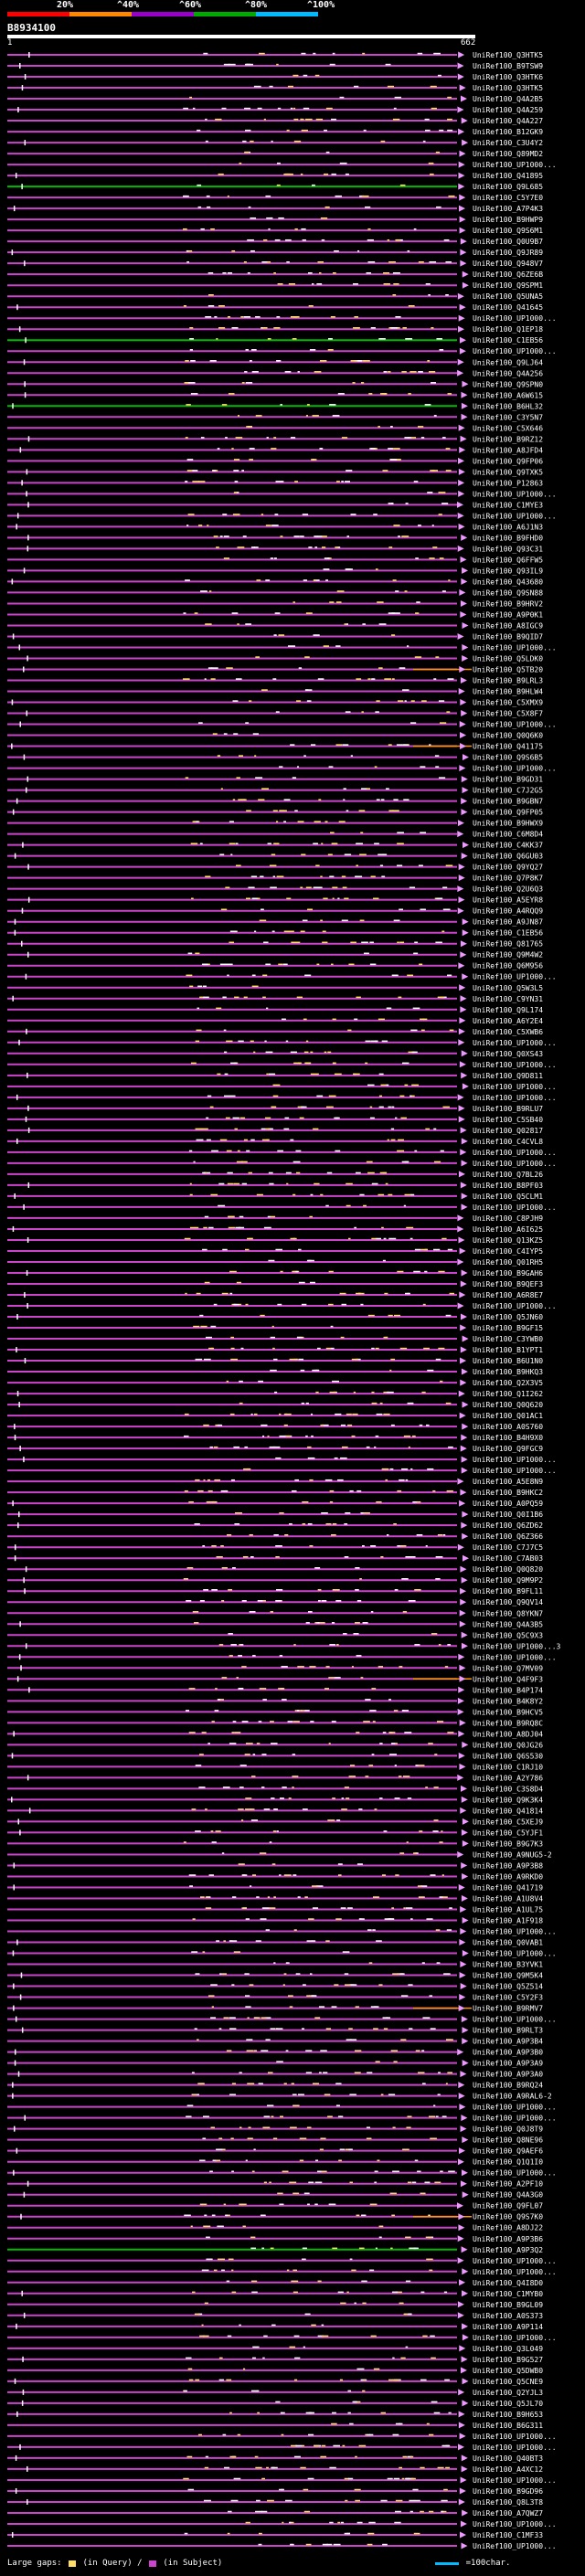  Describe the element at coordinates (275, 2349) in the screenshot. I see `hit-row: UniRef100_Q3L049` at that location.